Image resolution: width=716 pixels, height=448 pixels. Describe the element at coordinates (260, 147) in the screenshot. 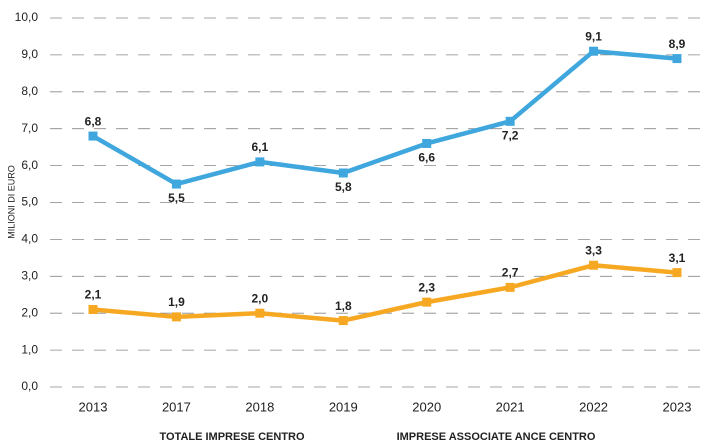

I see `data-label: 6,1` at that location.